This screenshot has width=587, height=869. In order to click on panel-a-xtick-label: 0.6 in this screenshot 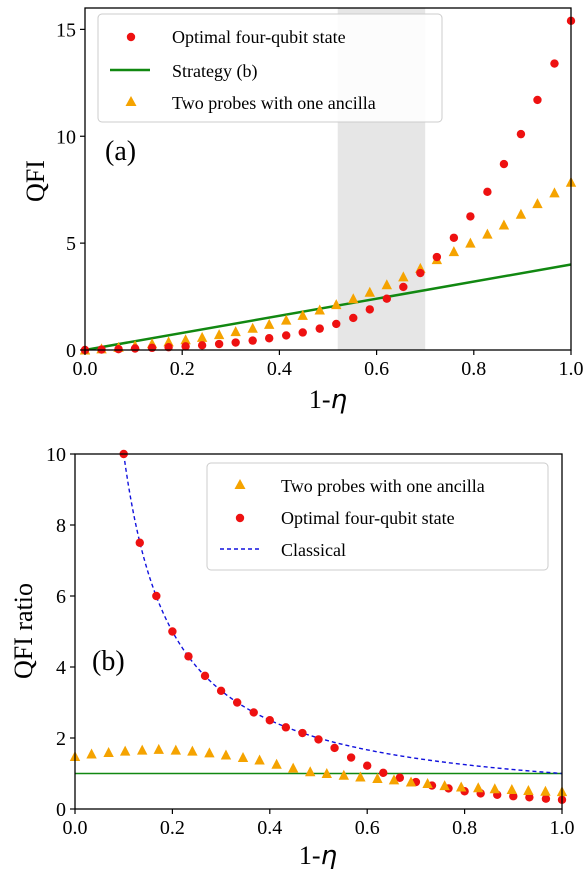, I will do `click(376, 369)`.